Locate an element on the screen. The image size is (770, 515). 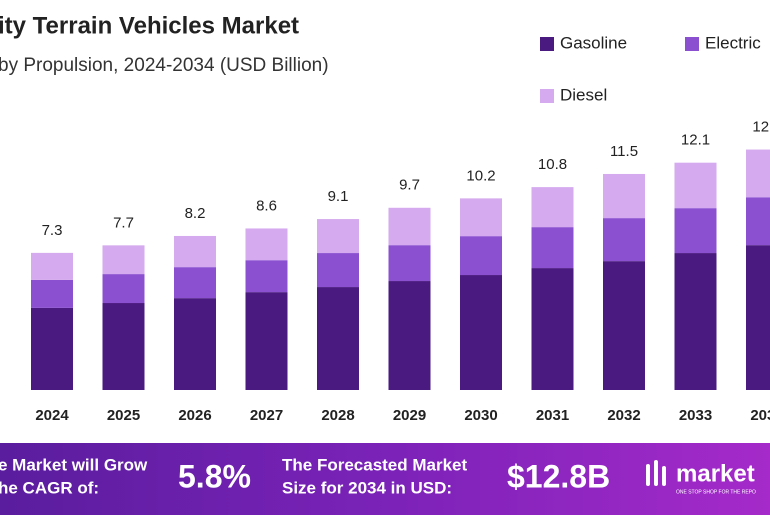
total-label: 7.7 is located at coordinates (123, 222).